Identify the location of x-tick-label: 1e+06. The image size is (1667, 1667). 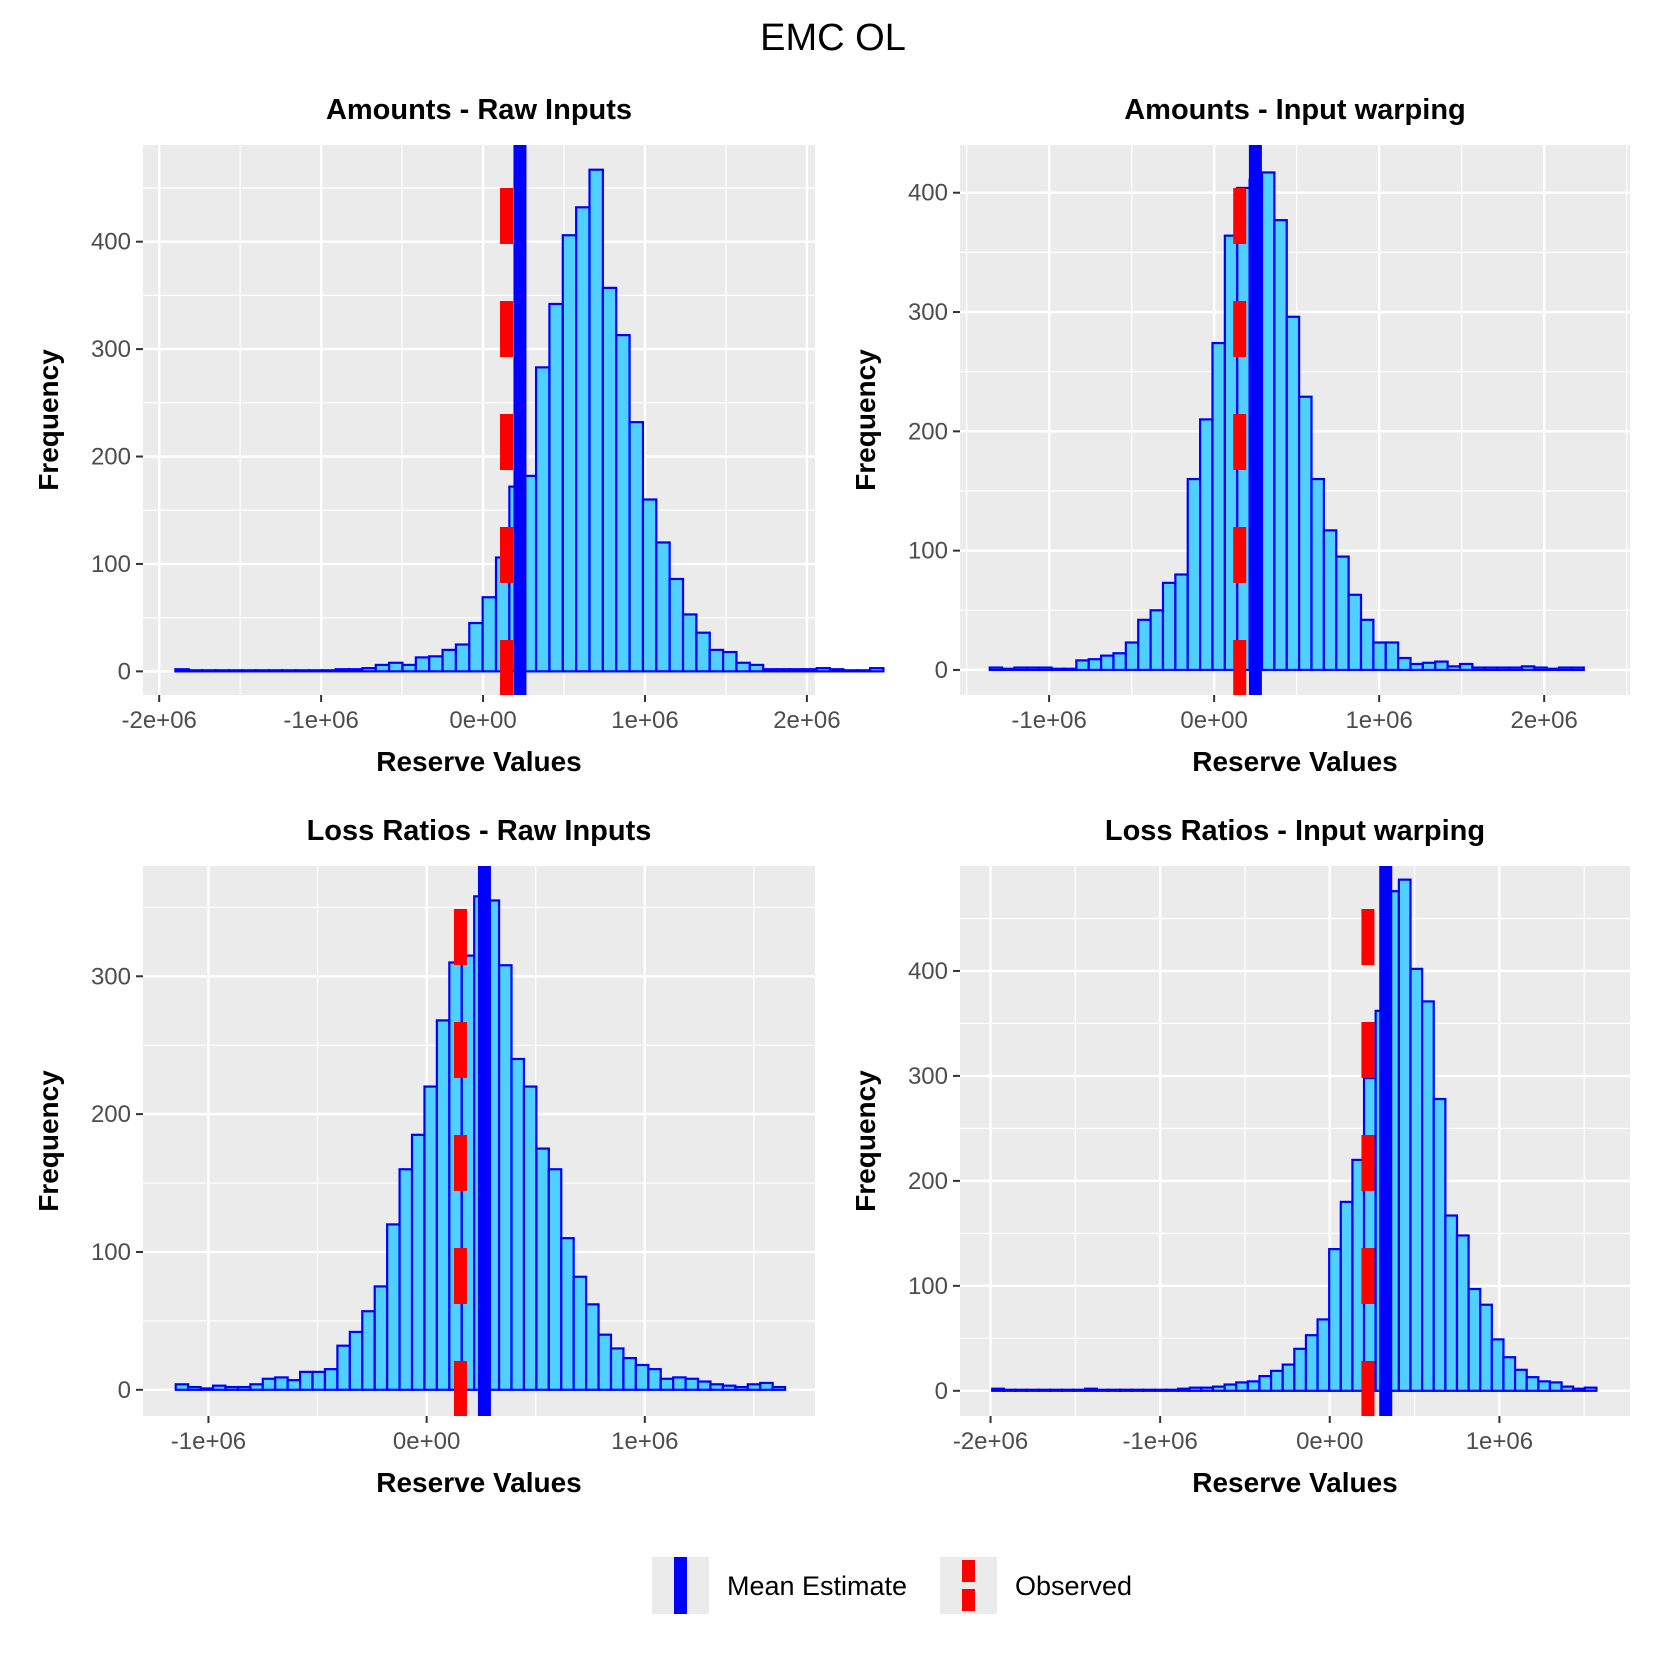
(644, 720).